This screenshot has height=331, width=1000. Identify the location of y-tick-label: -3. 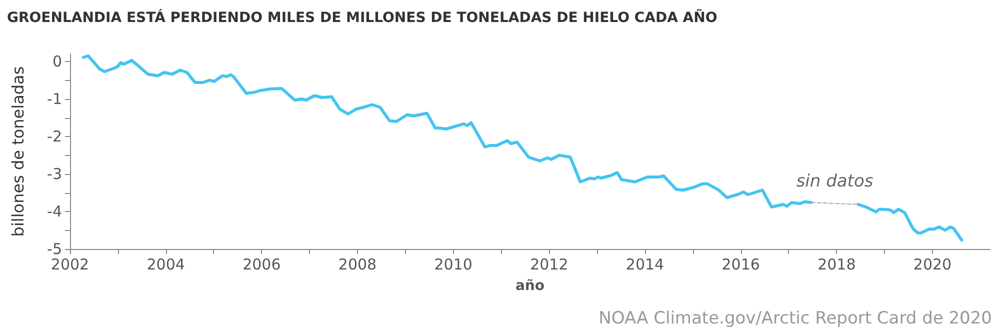
(54, 174).